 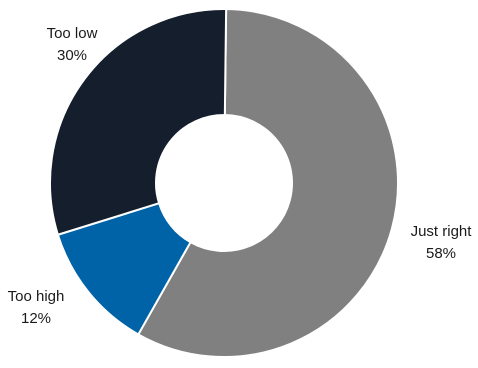 I want to click on data-label-too-low: Too low 30%, so click(x=72, y=44).